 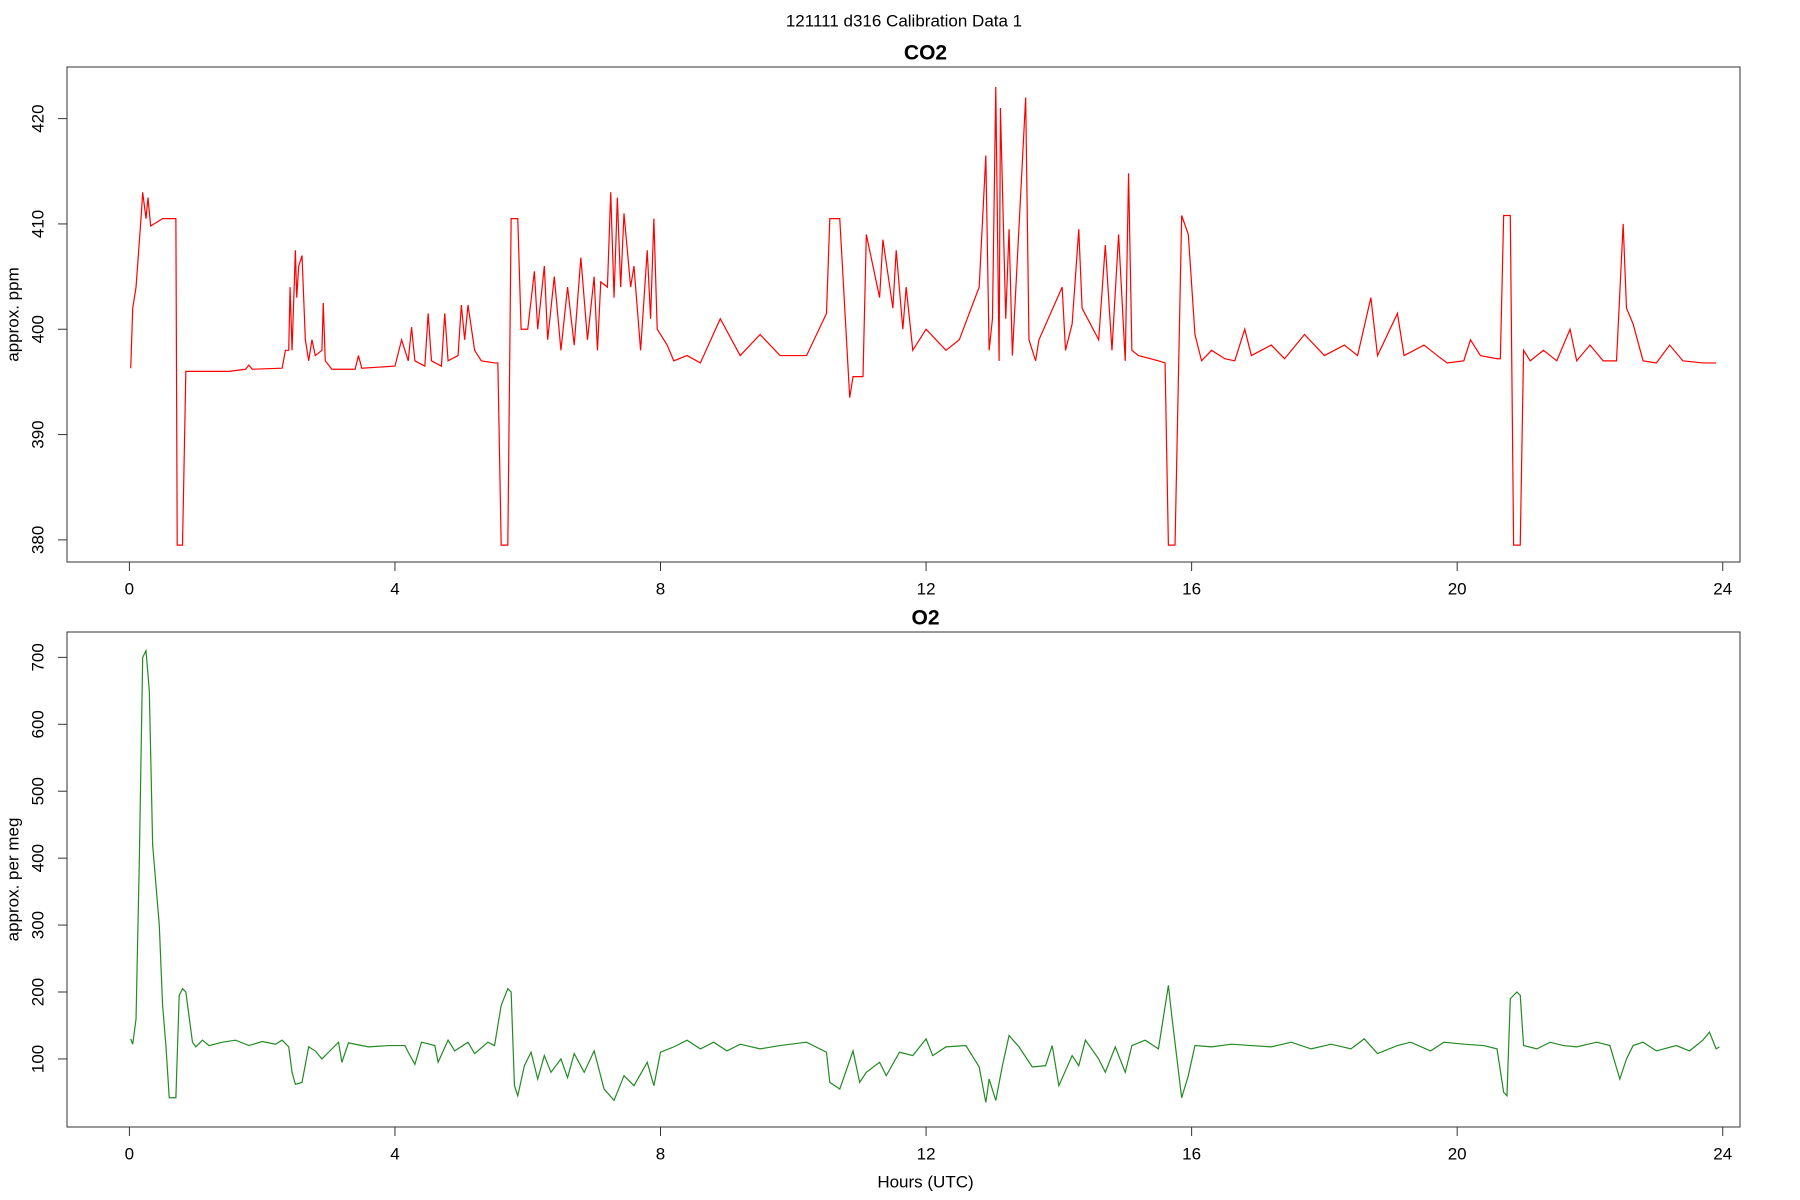 I want to click on x-axis-label: Hours (UTC), so click(x=925, y=1181).